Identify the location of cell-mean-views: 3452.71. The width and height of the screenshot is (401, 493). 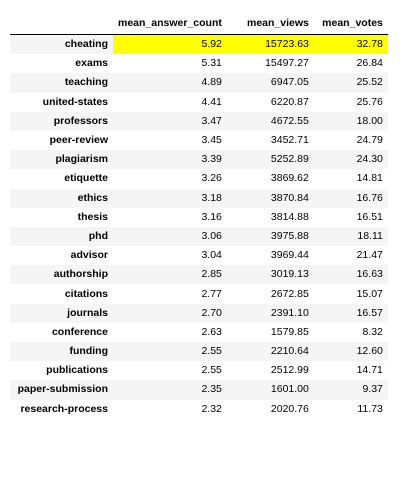
(270, 140).